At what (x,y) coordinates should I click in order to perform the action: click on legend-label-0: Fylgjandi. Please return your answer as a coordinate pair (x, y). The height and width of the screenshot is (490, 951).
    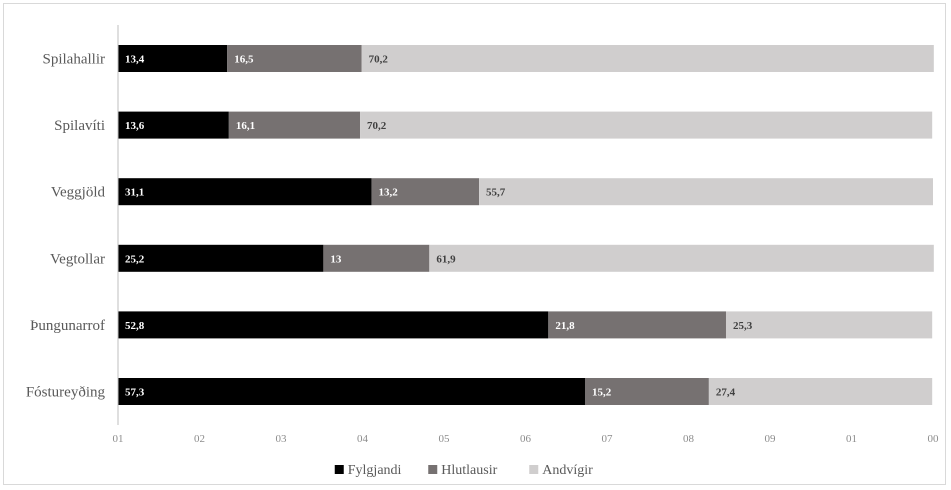
    Looking at the image, I should click on (375, 470).